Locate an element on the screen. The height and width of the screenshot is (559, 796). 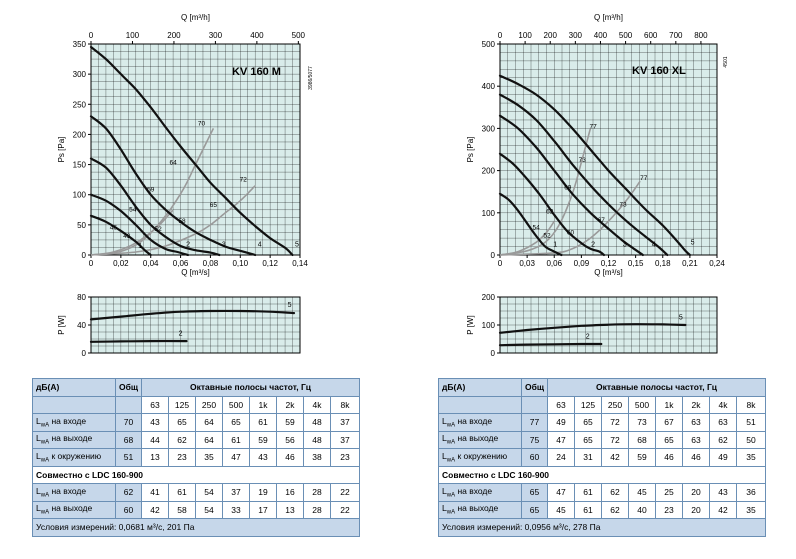
x2-tick-label: 700 is located at coordinates (676, 35).